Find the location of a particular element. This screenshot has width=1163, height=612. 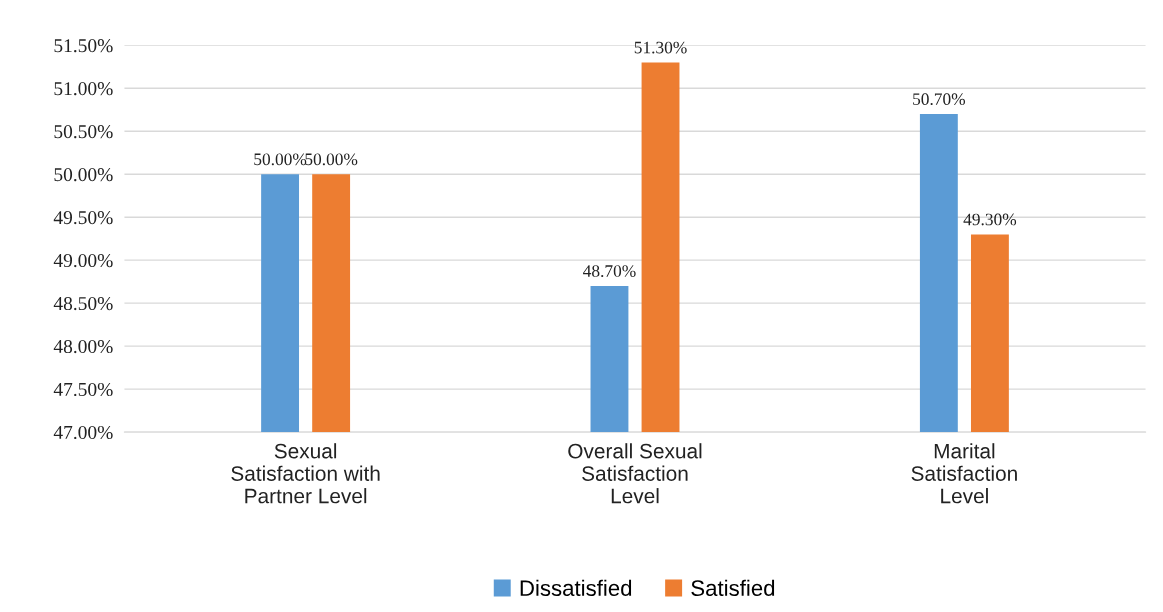

x-tick-label: Sexual Satisfaction with Partner Level is located at coordinates (305, 473).